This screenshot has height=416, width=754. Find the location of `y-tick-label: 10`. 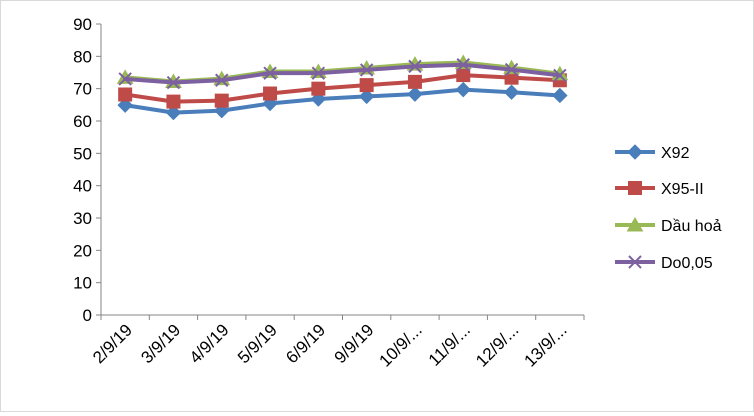

y-tick-label: 10 is located at coordinates (82, 283).